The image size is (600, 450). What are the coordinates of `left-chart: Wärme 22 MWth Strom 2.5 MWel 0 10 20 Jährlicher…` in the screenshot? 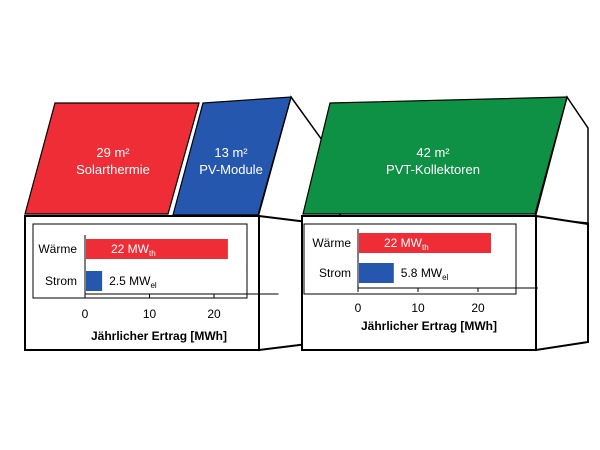 It's located at (158, 289).